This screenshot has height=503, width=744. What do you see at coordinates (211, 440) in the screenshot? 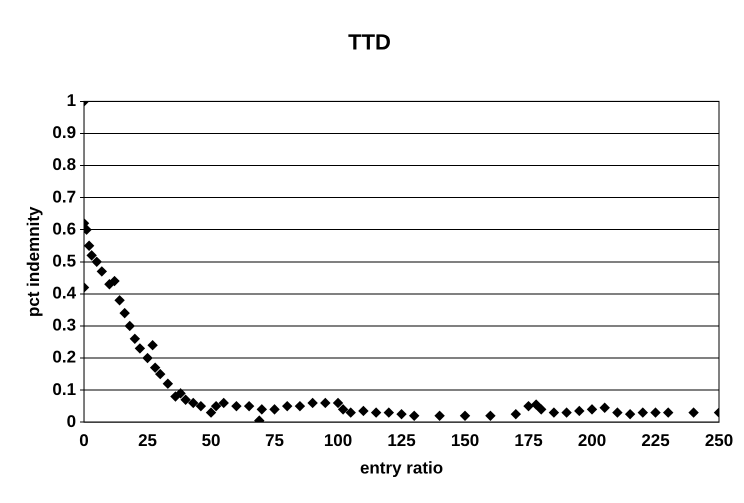
I see `x-tick-label: 50` at bounding box center [211, 440].